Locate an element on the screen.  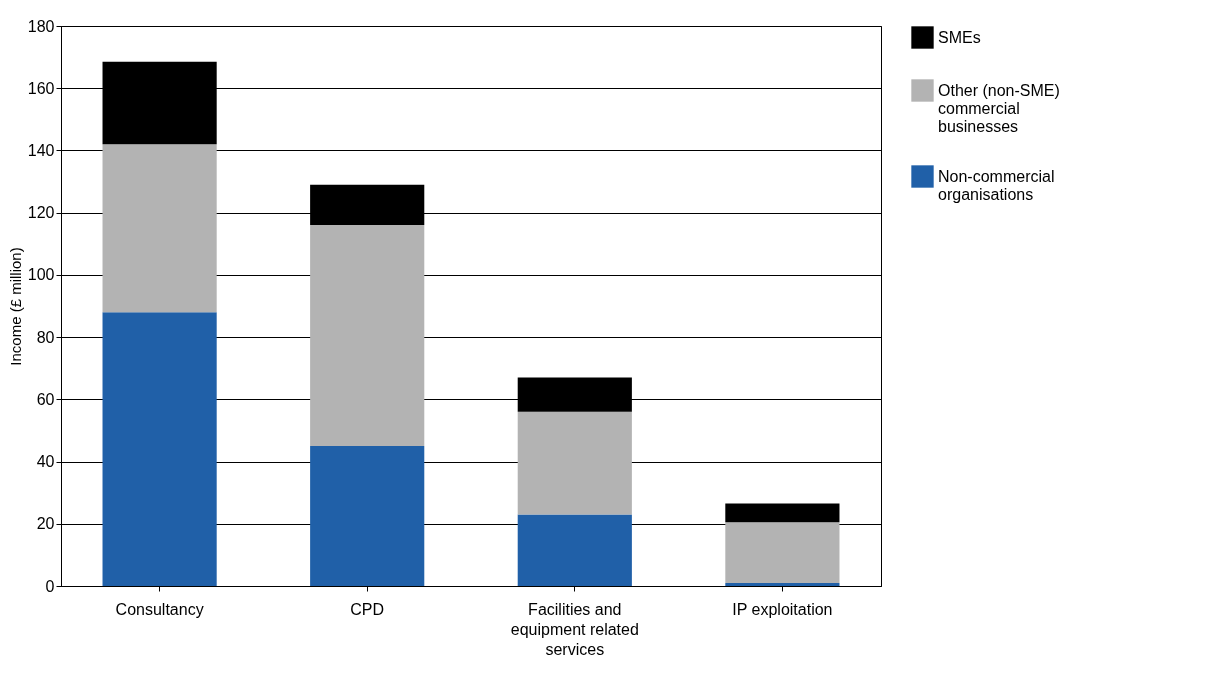
x-tick-label: IP exploitation is located at coordinates (782, 609).